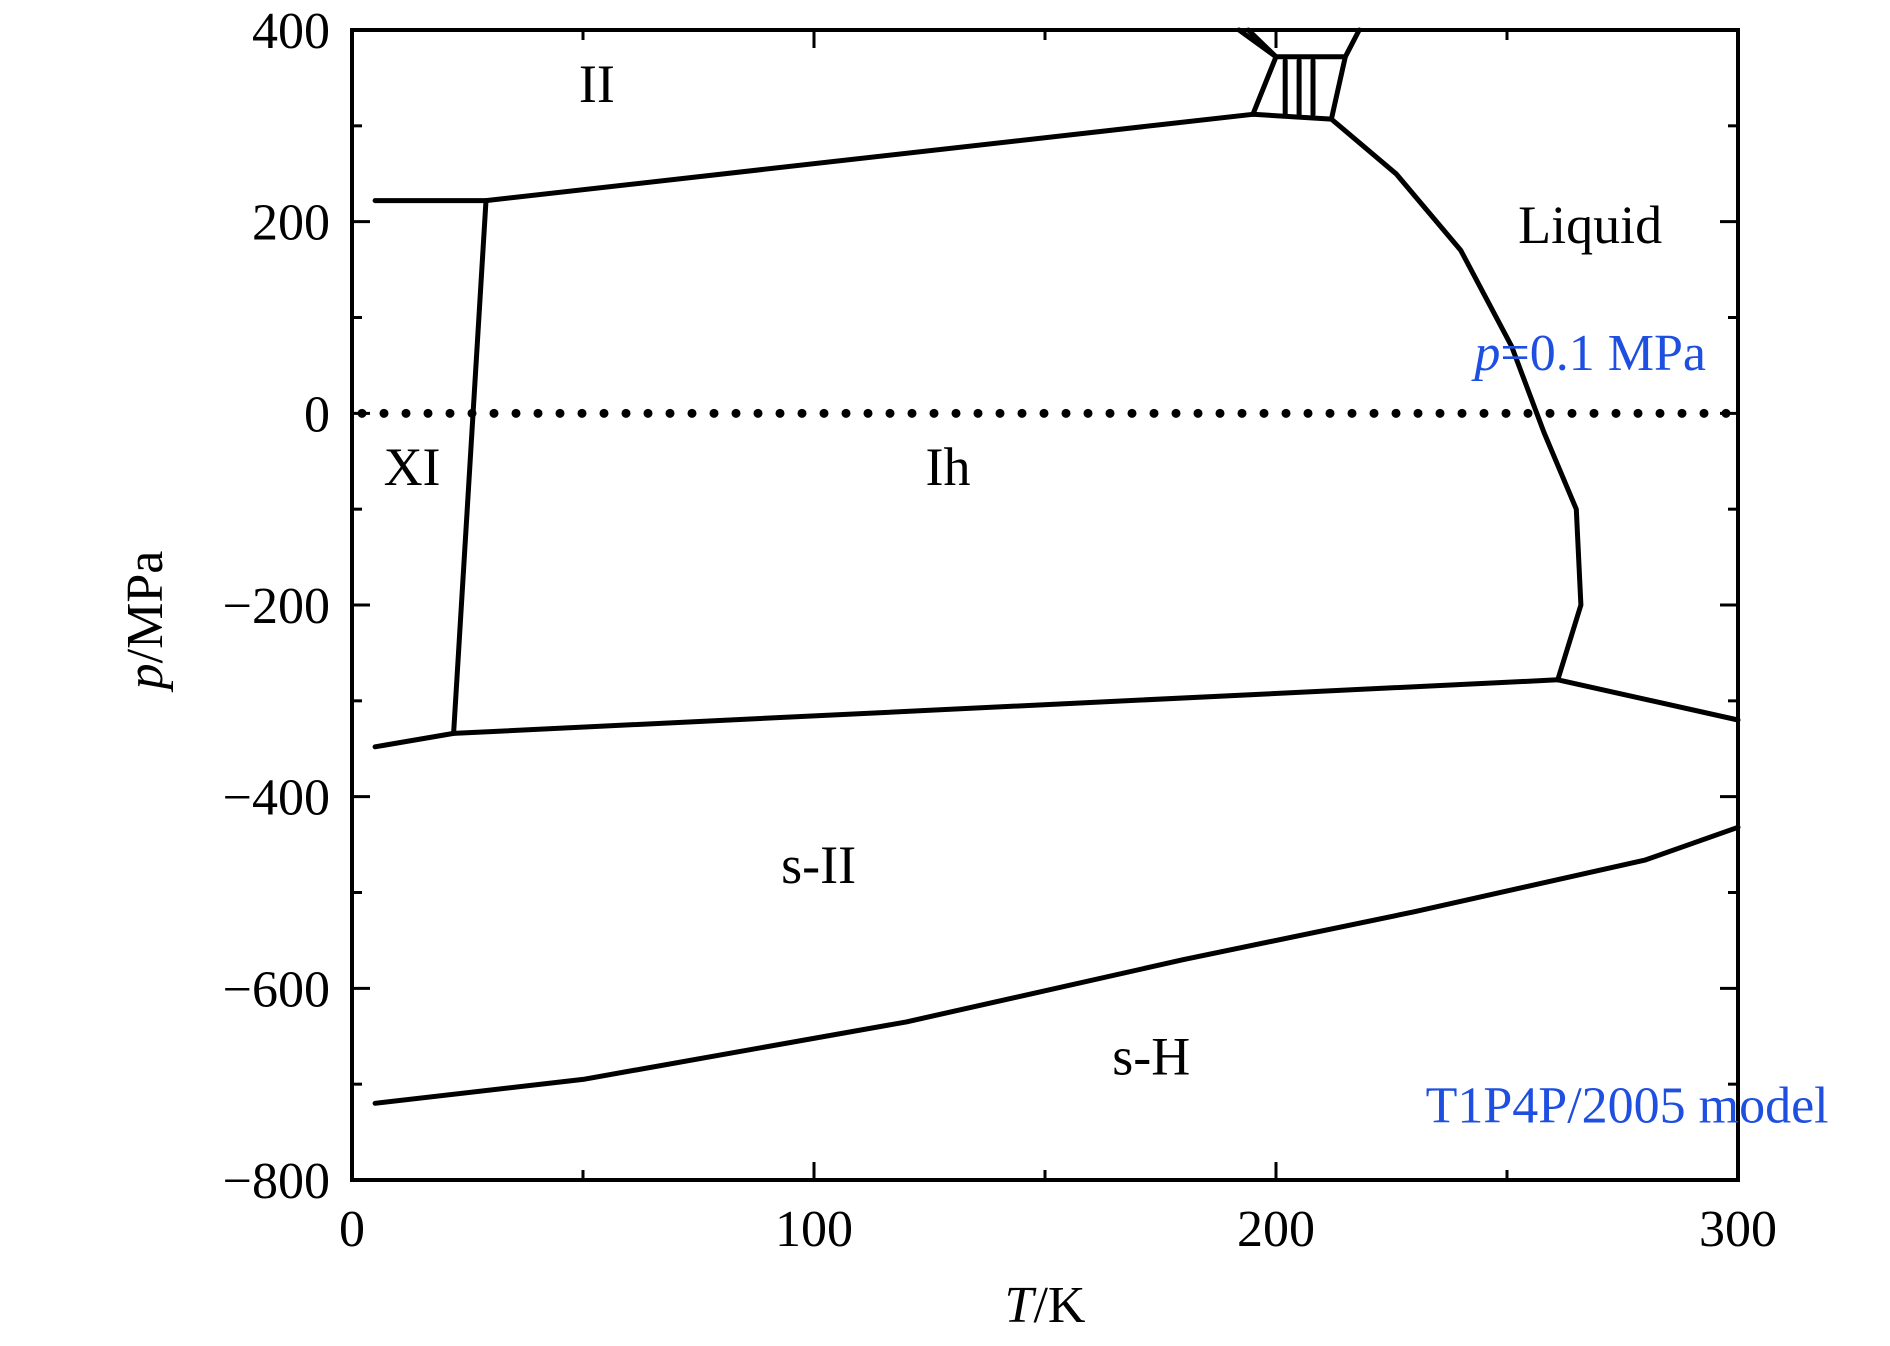  I want to click on x-axis-title: T/K, so click(1045, 1305).